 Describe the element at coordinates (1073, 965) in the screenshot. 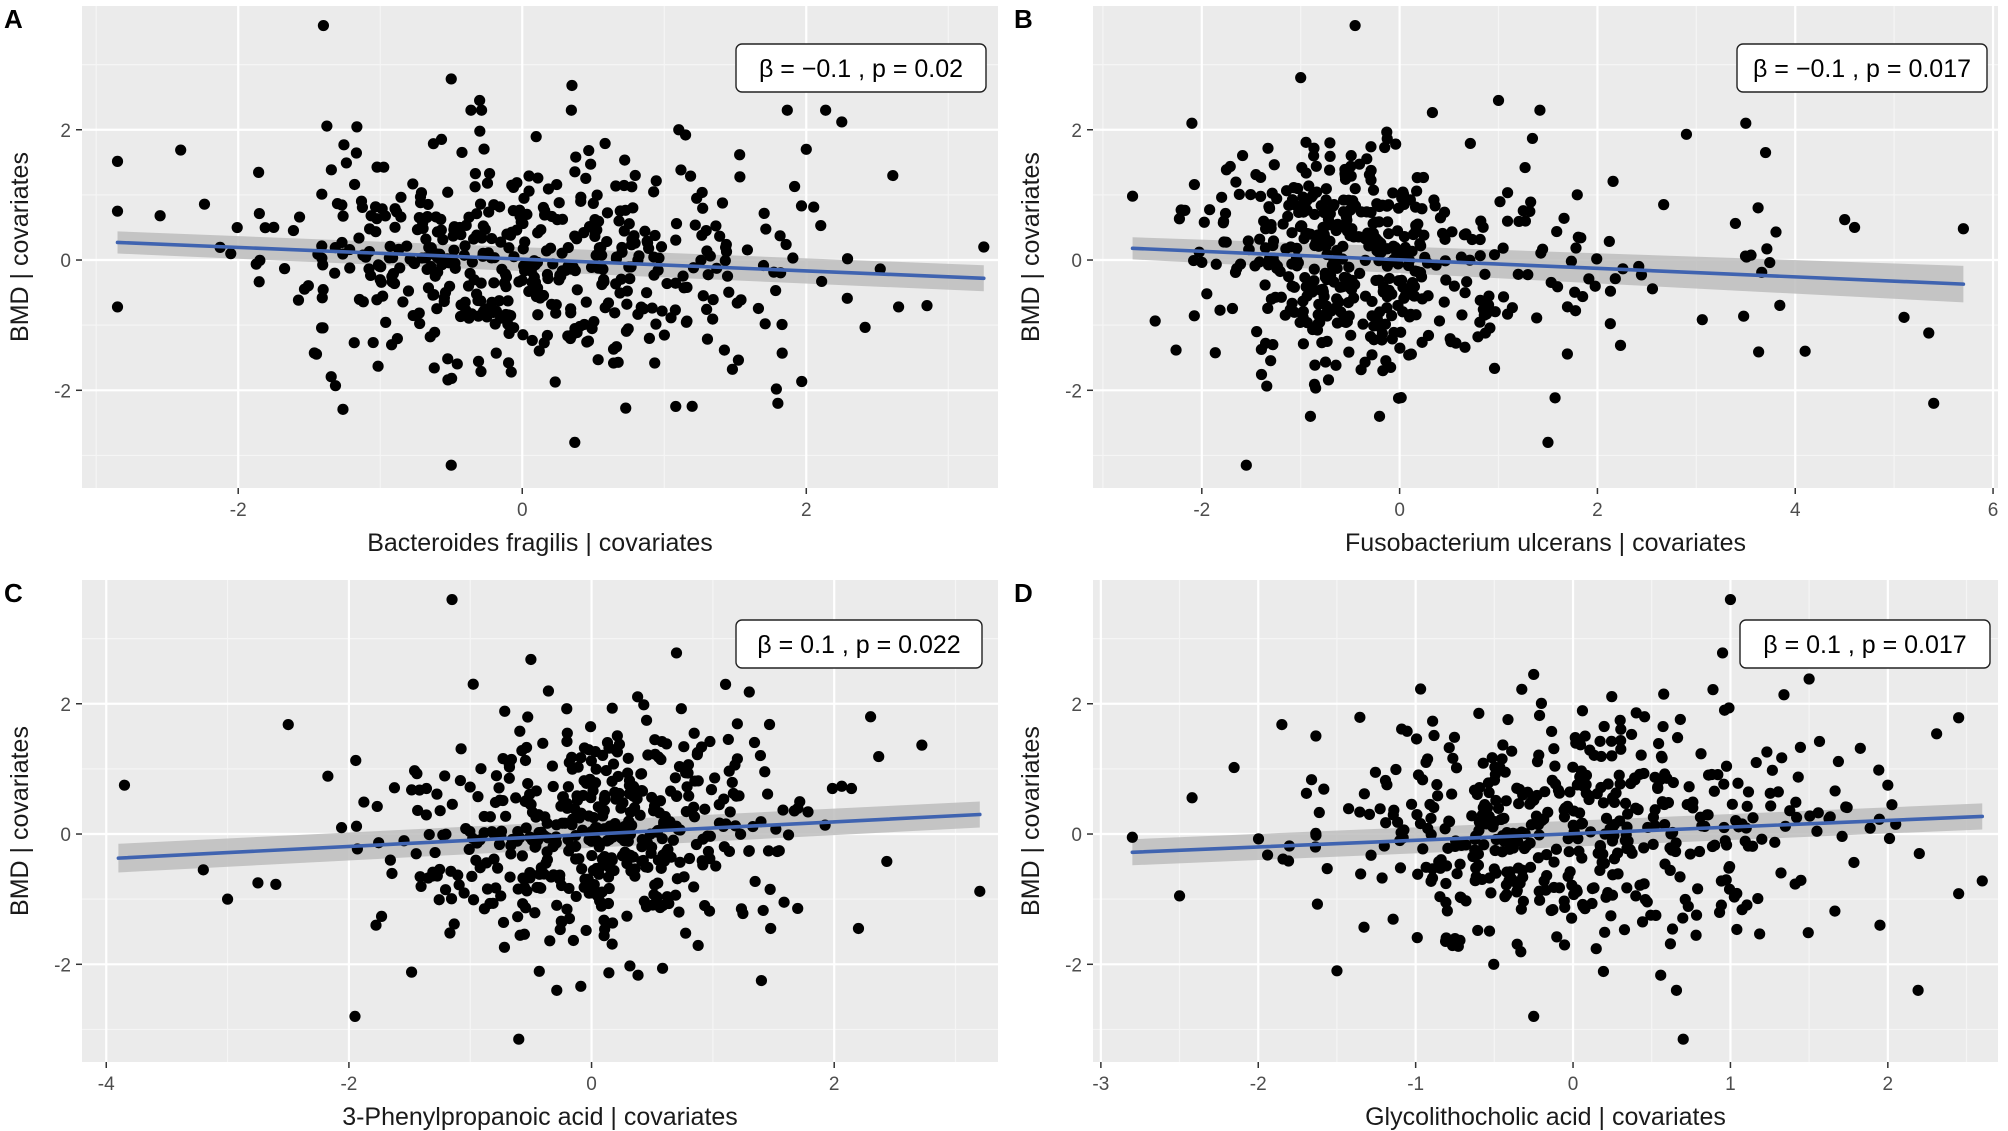

I see `y-tick-label: -2` at that location.